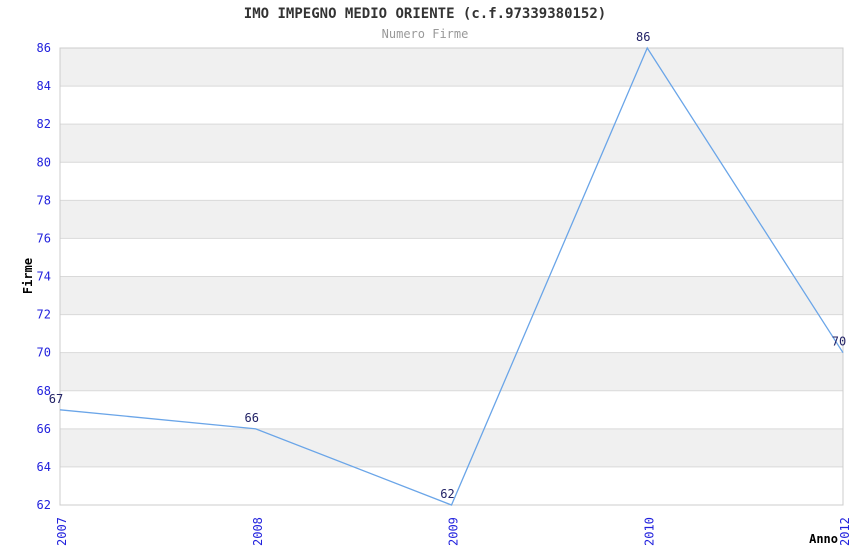 The image size is (850, 550). I want to click on x-tick-label: 2012, so click(844, 531).